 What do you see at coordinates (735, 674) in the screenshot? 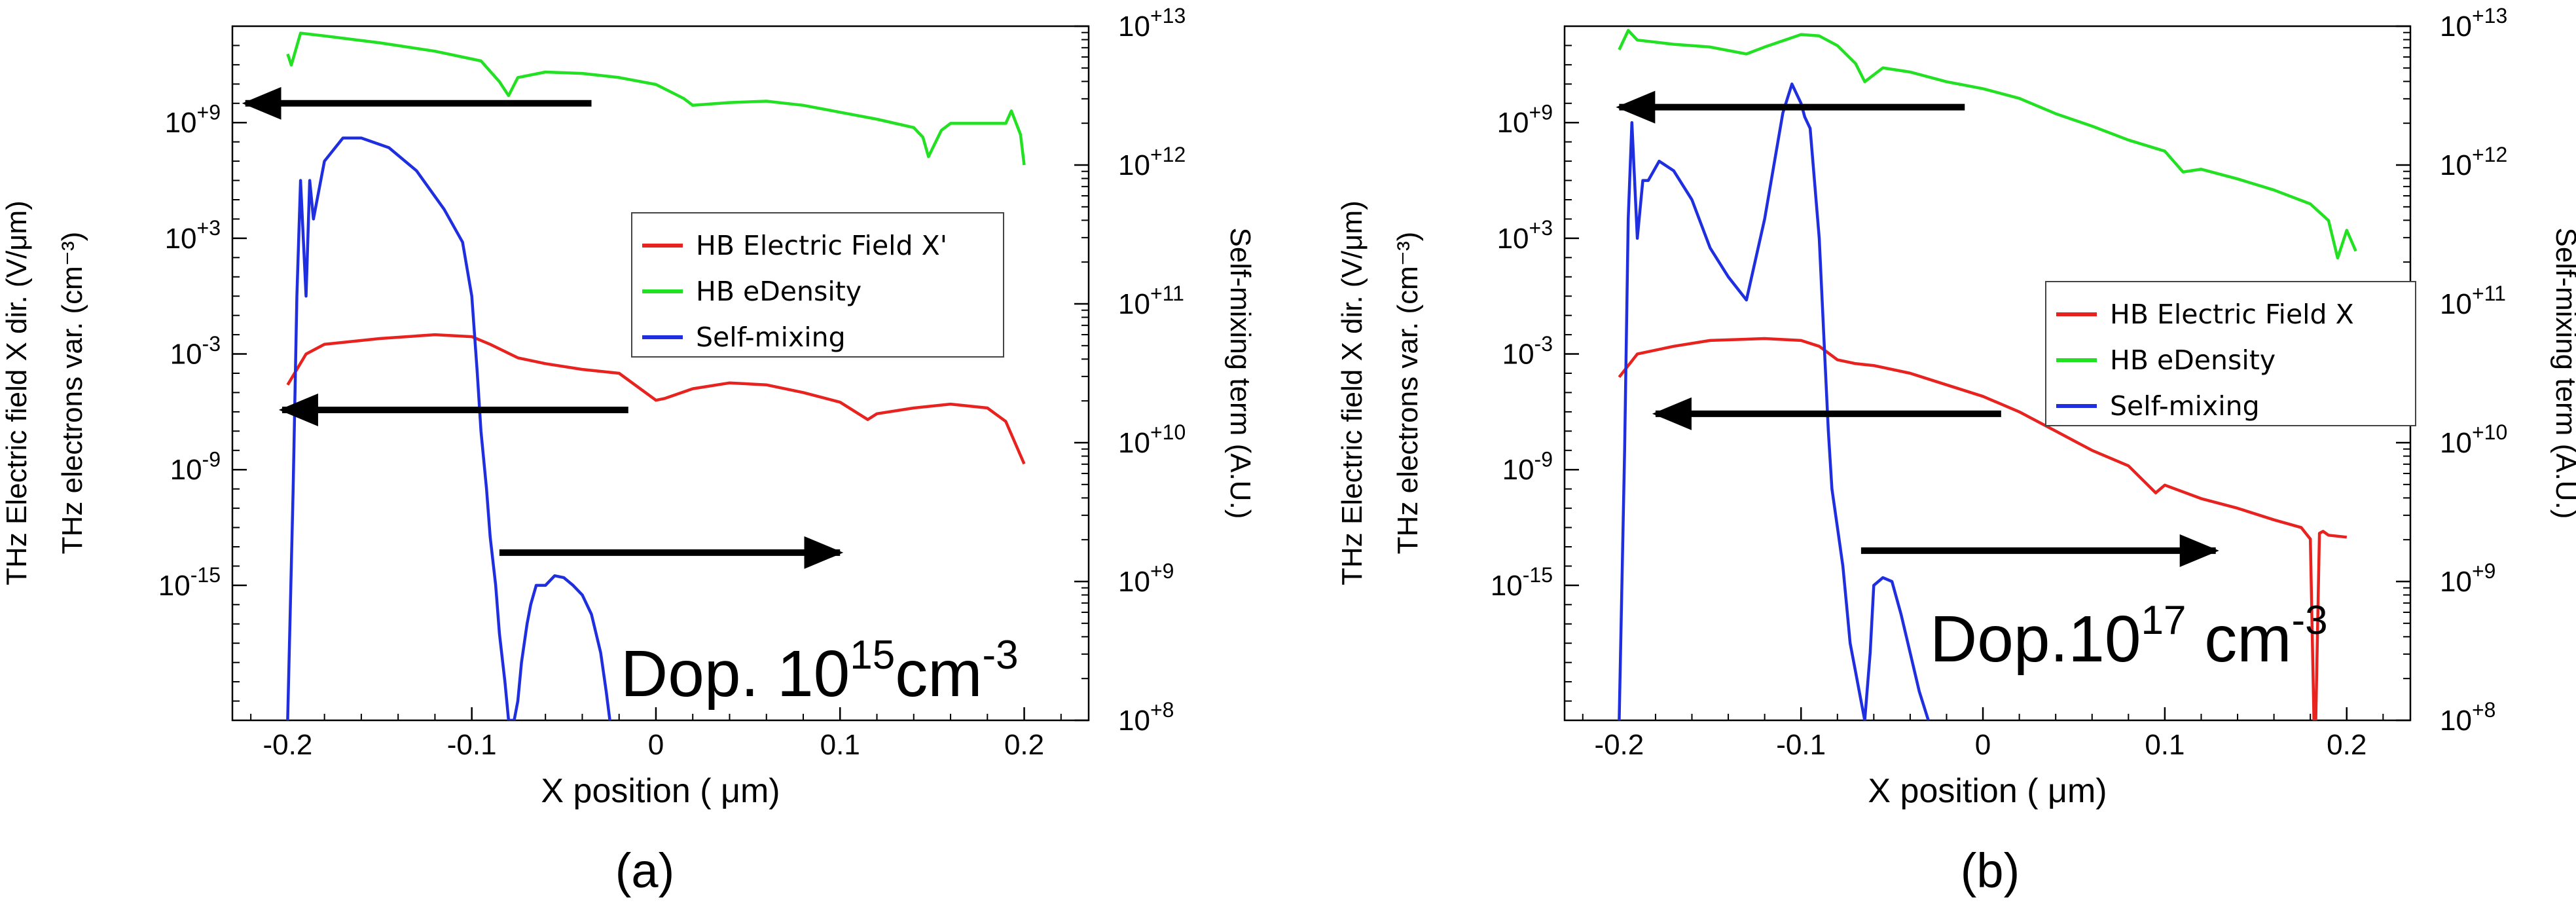
I see `doping-base: Dop. 10` at bounding box center [735, 674].